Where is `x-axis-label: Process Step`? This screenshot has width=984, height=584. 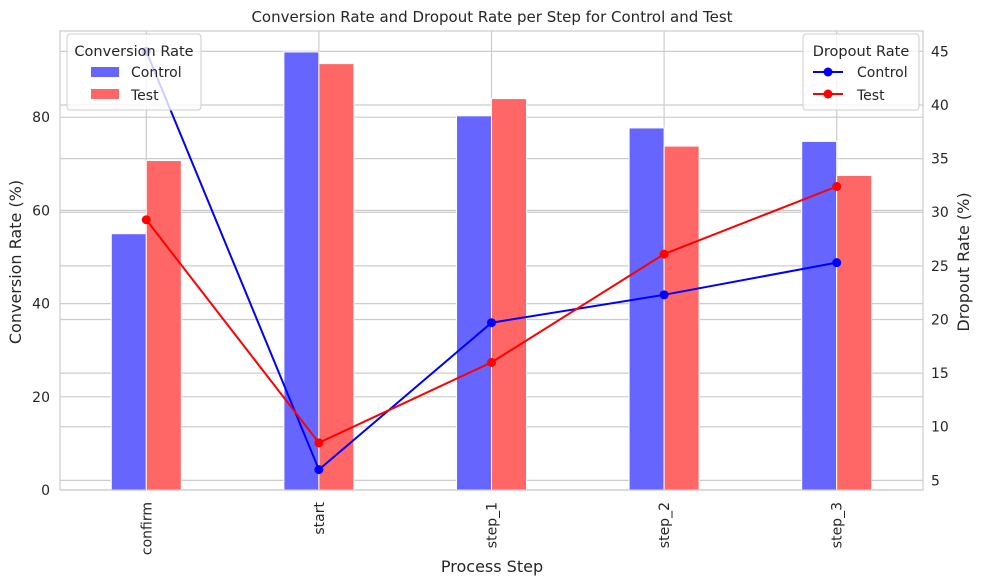 x-axis-label: Process Step is located at coordinates (492, 566).